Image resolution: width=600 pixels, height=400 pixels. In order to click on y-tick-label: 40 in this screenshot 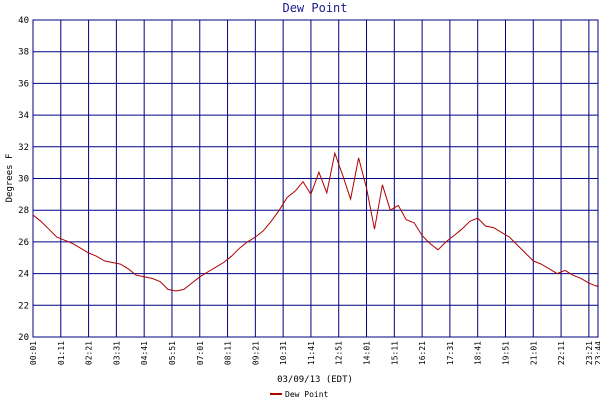, I will do `click(23, 21)`.